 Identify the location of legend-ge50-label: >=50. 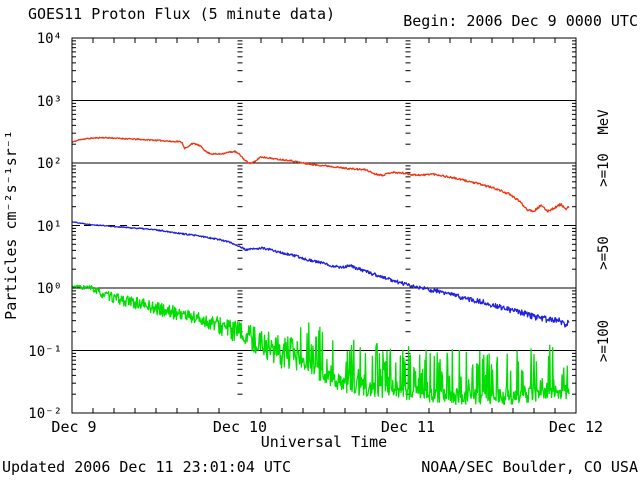
(604, 253).